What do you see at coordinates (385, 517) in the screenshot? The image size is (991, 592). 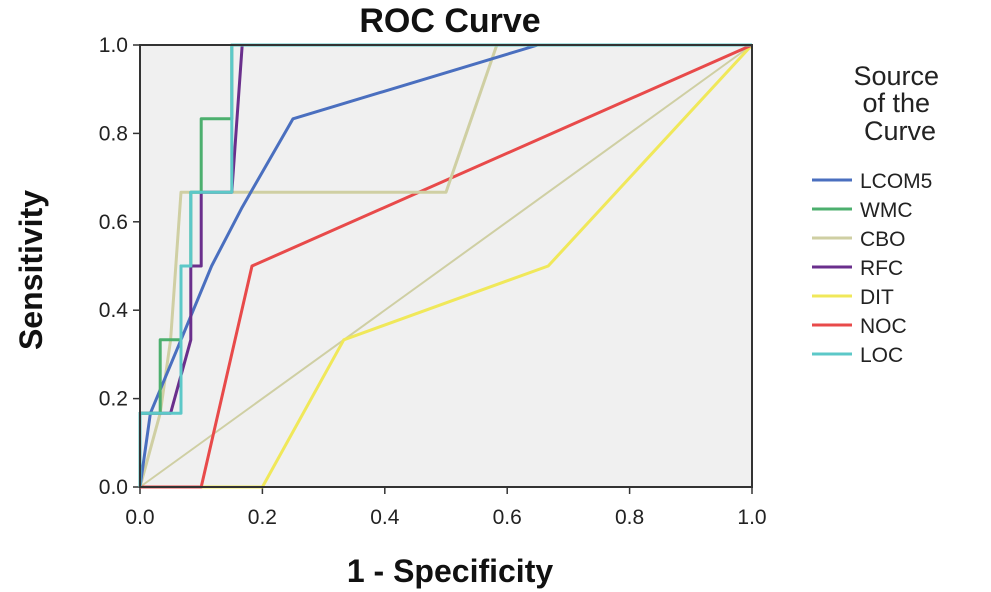 I see `x-tick-label: 0.4` at bounding box center [385, 517].